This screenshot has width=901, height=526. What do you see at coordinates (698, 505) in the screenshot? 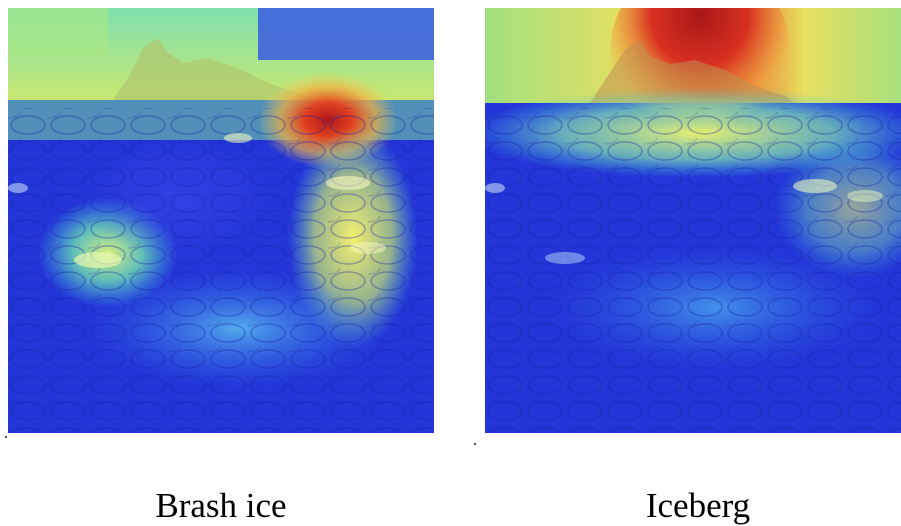
I see `caption-iceberg: Iceberg` at bounding box center [698, 505].